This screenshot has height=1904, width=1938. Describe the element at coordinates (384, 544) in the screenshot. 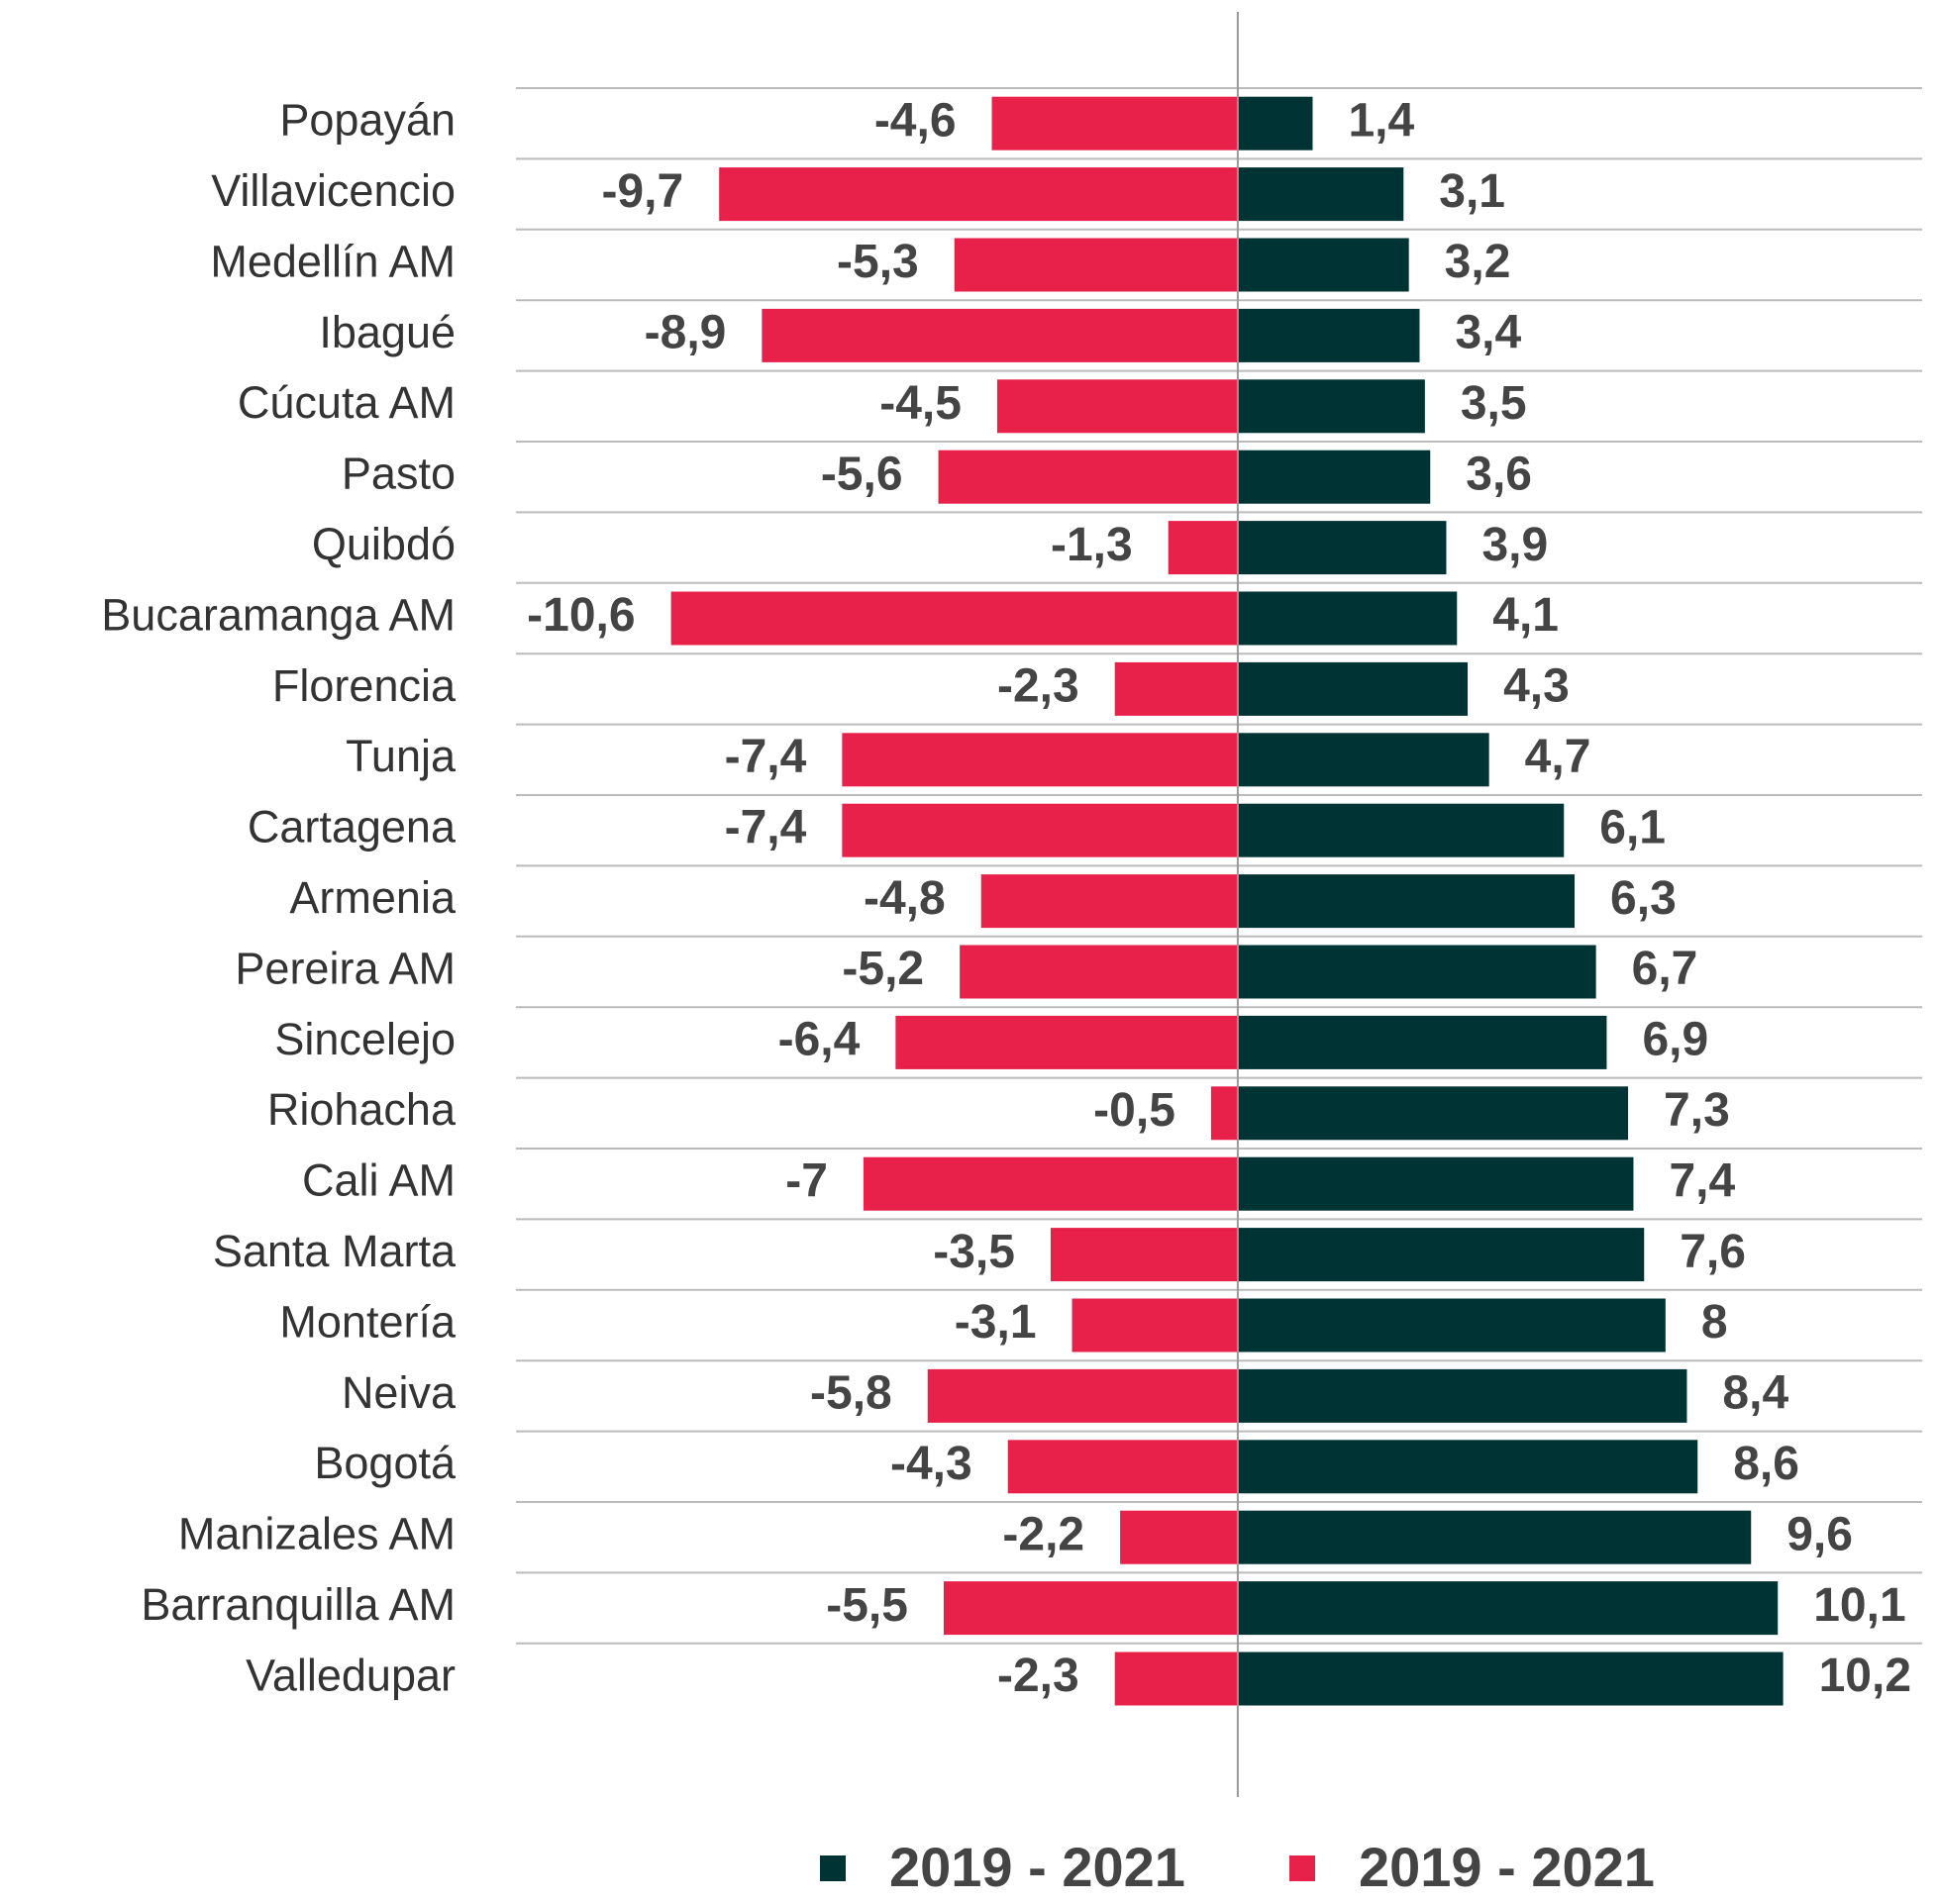

I see `category-label: Quibdó` at that location.